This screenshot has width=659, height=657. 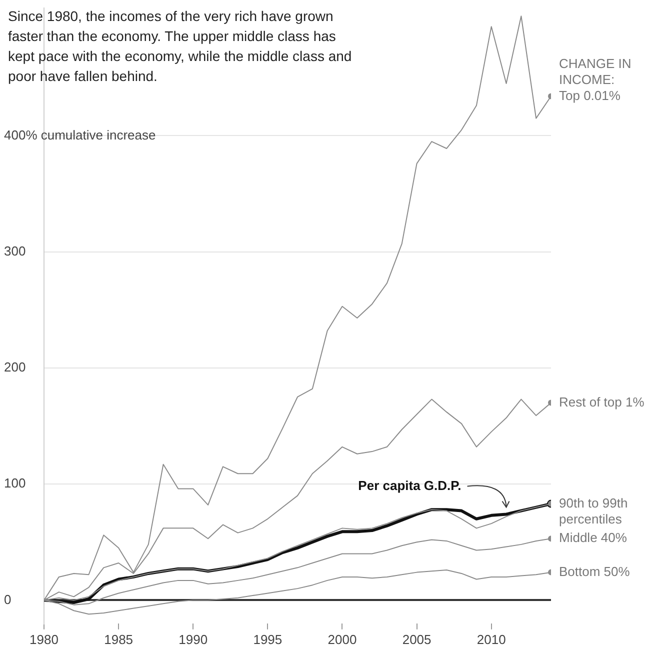 What do you see at coordinates (342, 639) in the screenshot?
I see `x-tick-label: 2000` at bounding box center [342, 639].